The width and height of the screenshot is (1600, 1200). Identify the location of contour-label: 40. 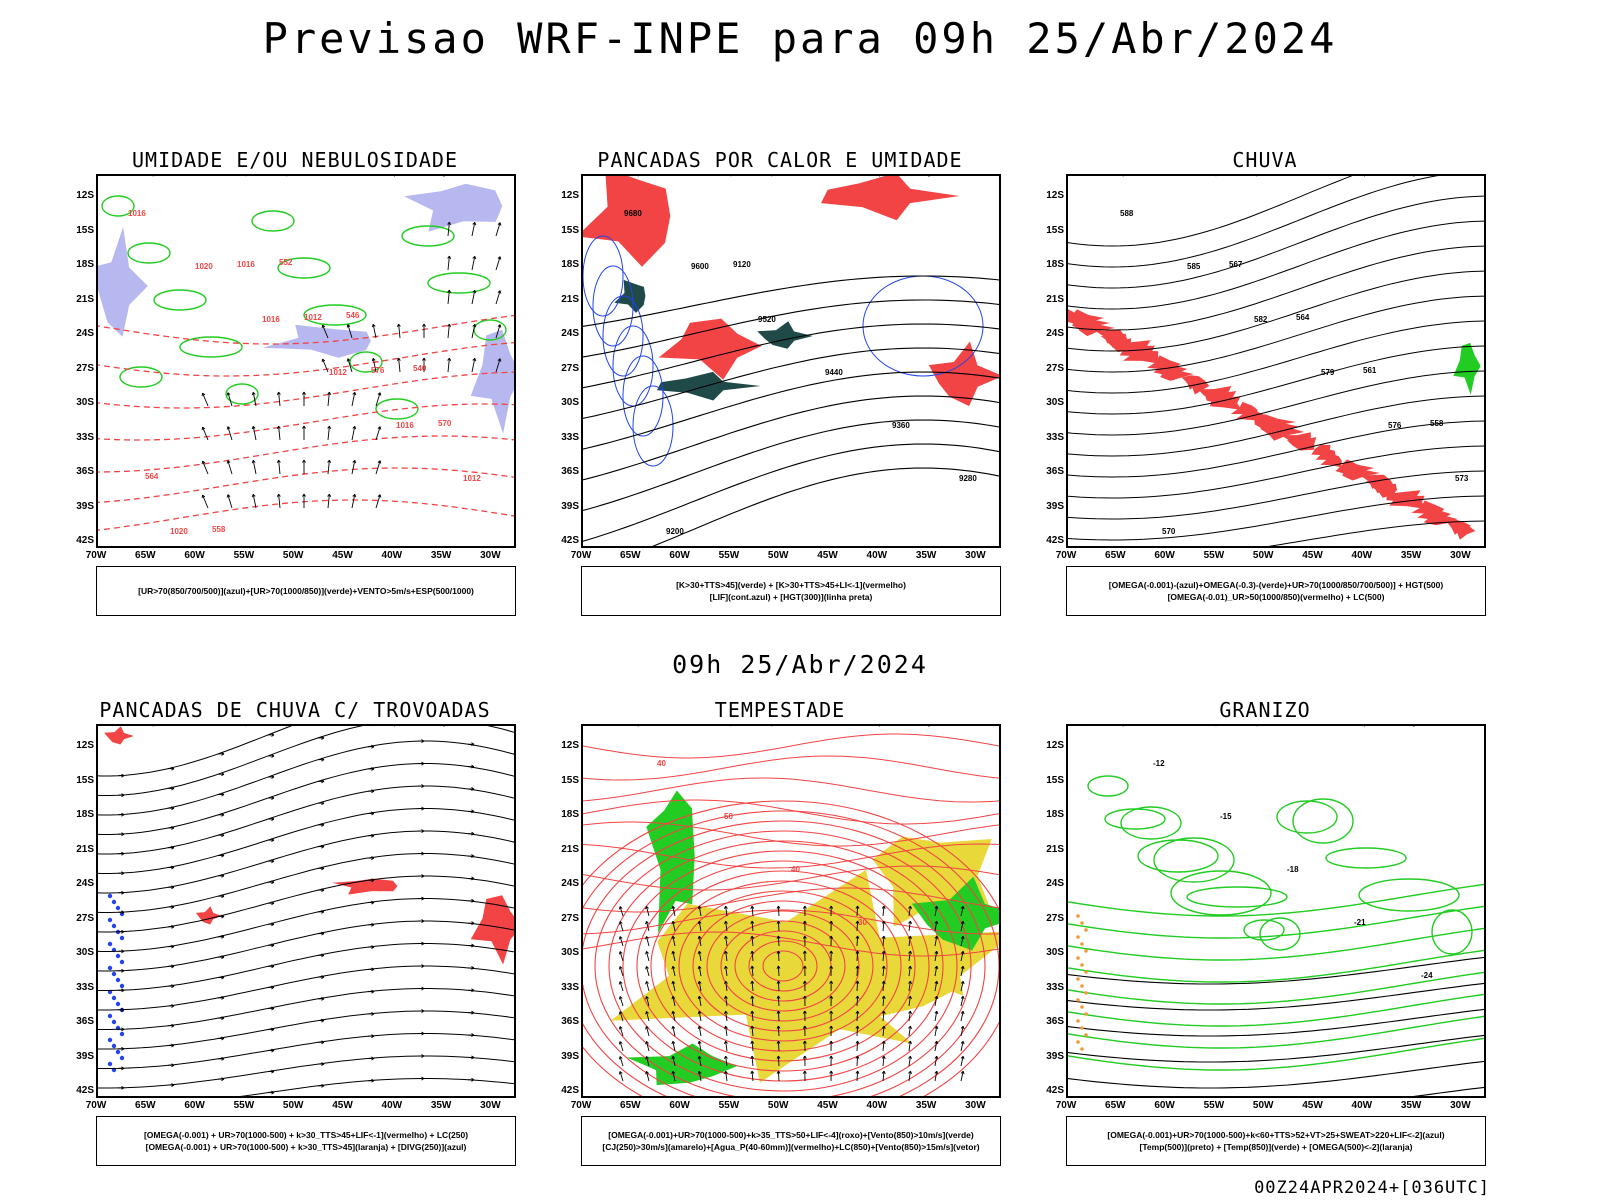
(661, 763).